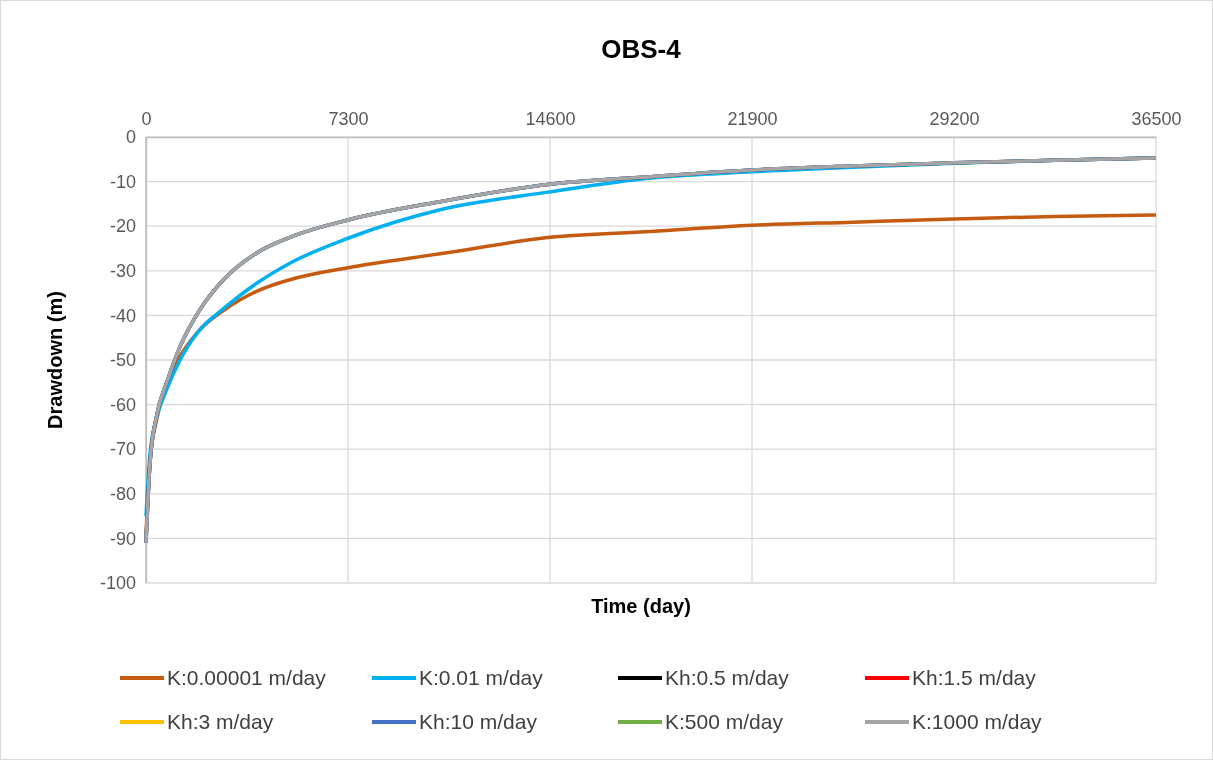 The height and width of the screenshot is (760, 1213). What do you see at coordinates (122, 315) in the screenshot?
I see `y-tick-label: -40` at bounding box center [122, 315].